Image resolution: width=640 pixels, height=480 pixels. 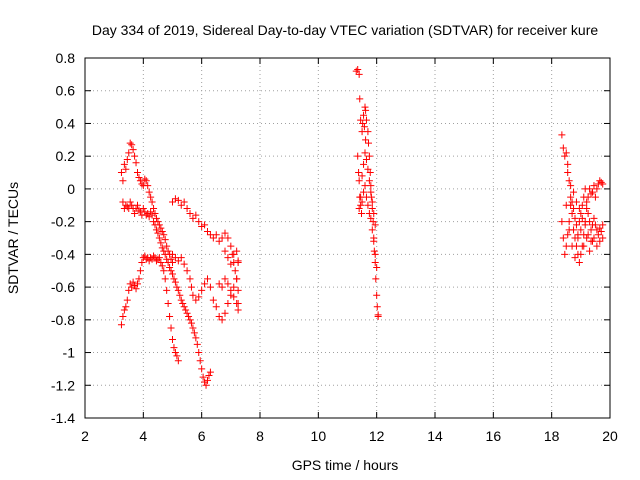 What do you see at coordinates (494, 436) in the screenshot?
I see `x-tick-label: 16` at bounding box center [494, 436].